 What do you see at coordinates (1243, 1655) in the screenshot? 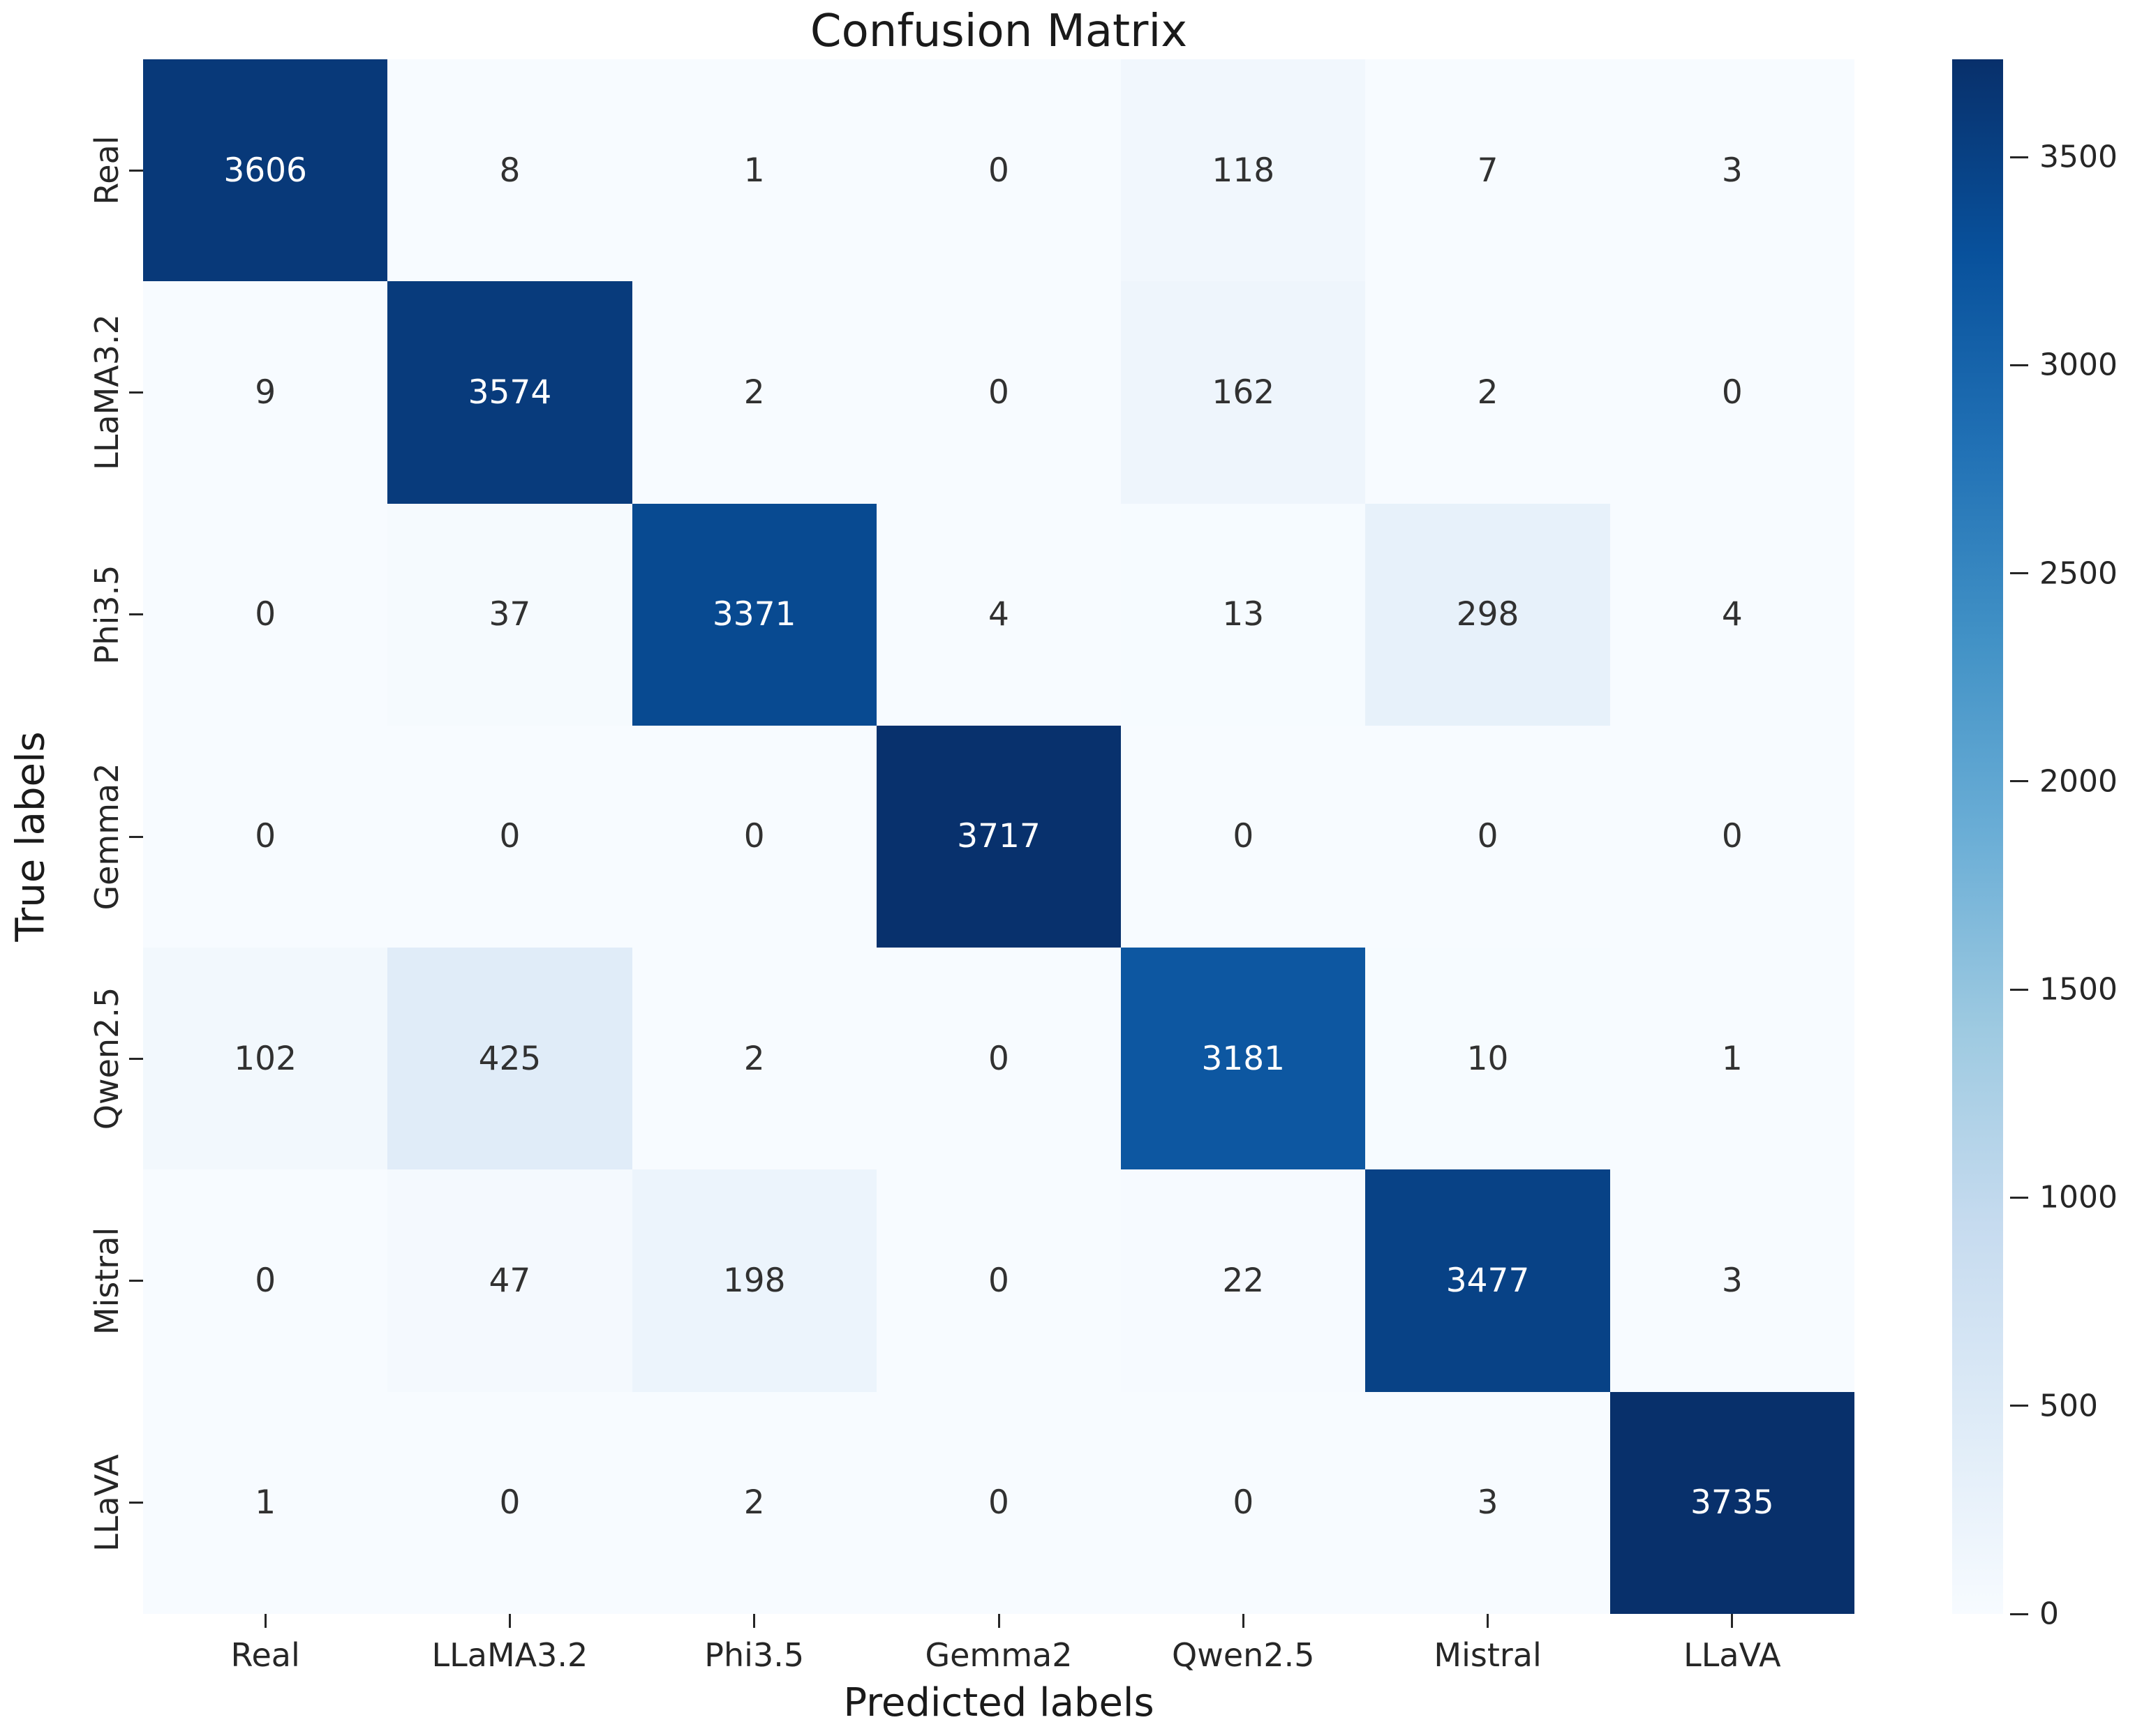
I see `x-tick-label: Qwen2.5` at bounding box center [1243, 1655].